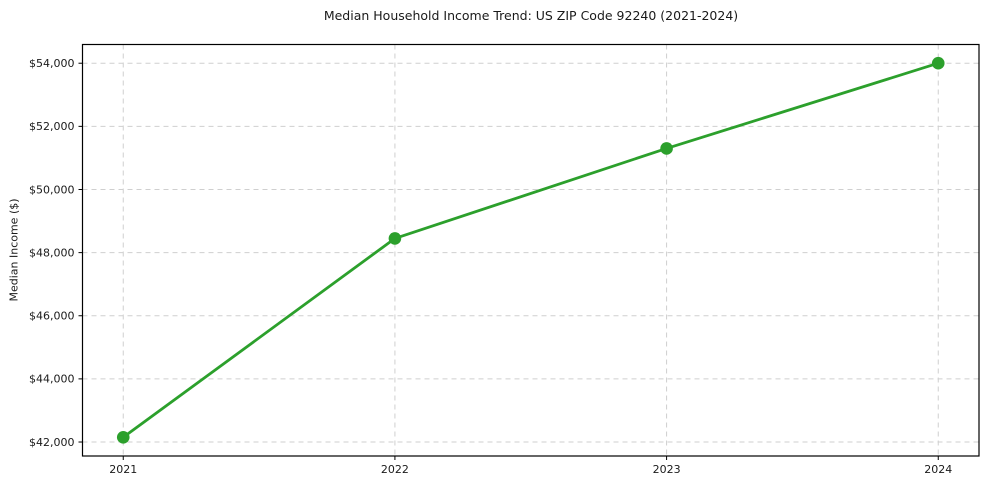 The width and height of the screenshot is (989, 490). What do you see at coordinates (666, 148) in the screenshot?
I see `data-point-2023` at bounding box center [666, 148].